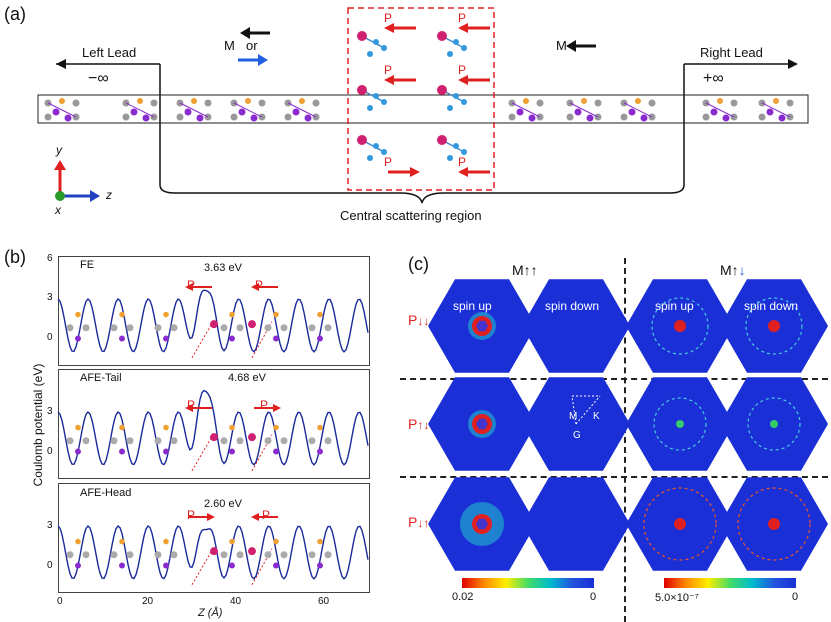  What do you see at coordinates (388, 70) in the screenshot?
I see `p-label-3: P` at bounding box center [388, 70].